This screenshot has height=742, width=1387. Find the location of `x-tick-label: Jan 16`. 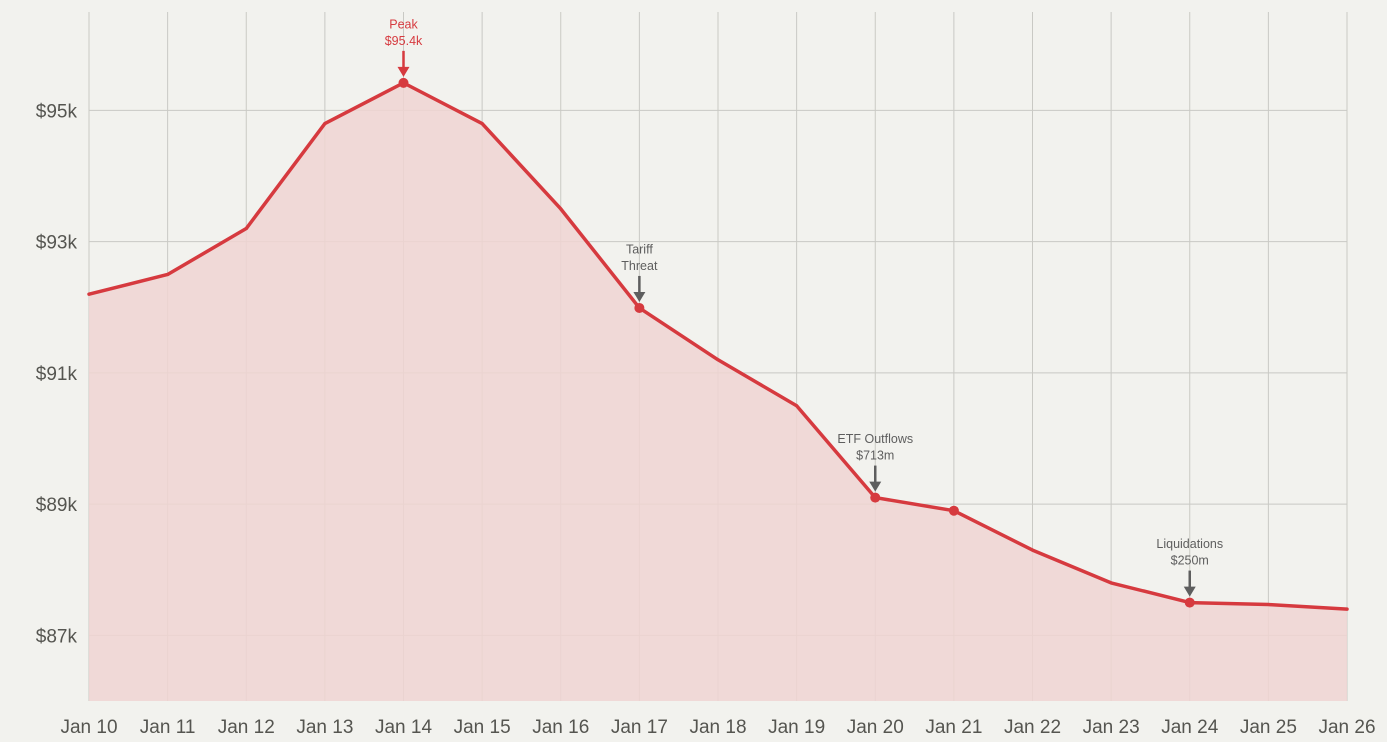

x-tick-label: Jan 16 is located at coordinates (560, 727).